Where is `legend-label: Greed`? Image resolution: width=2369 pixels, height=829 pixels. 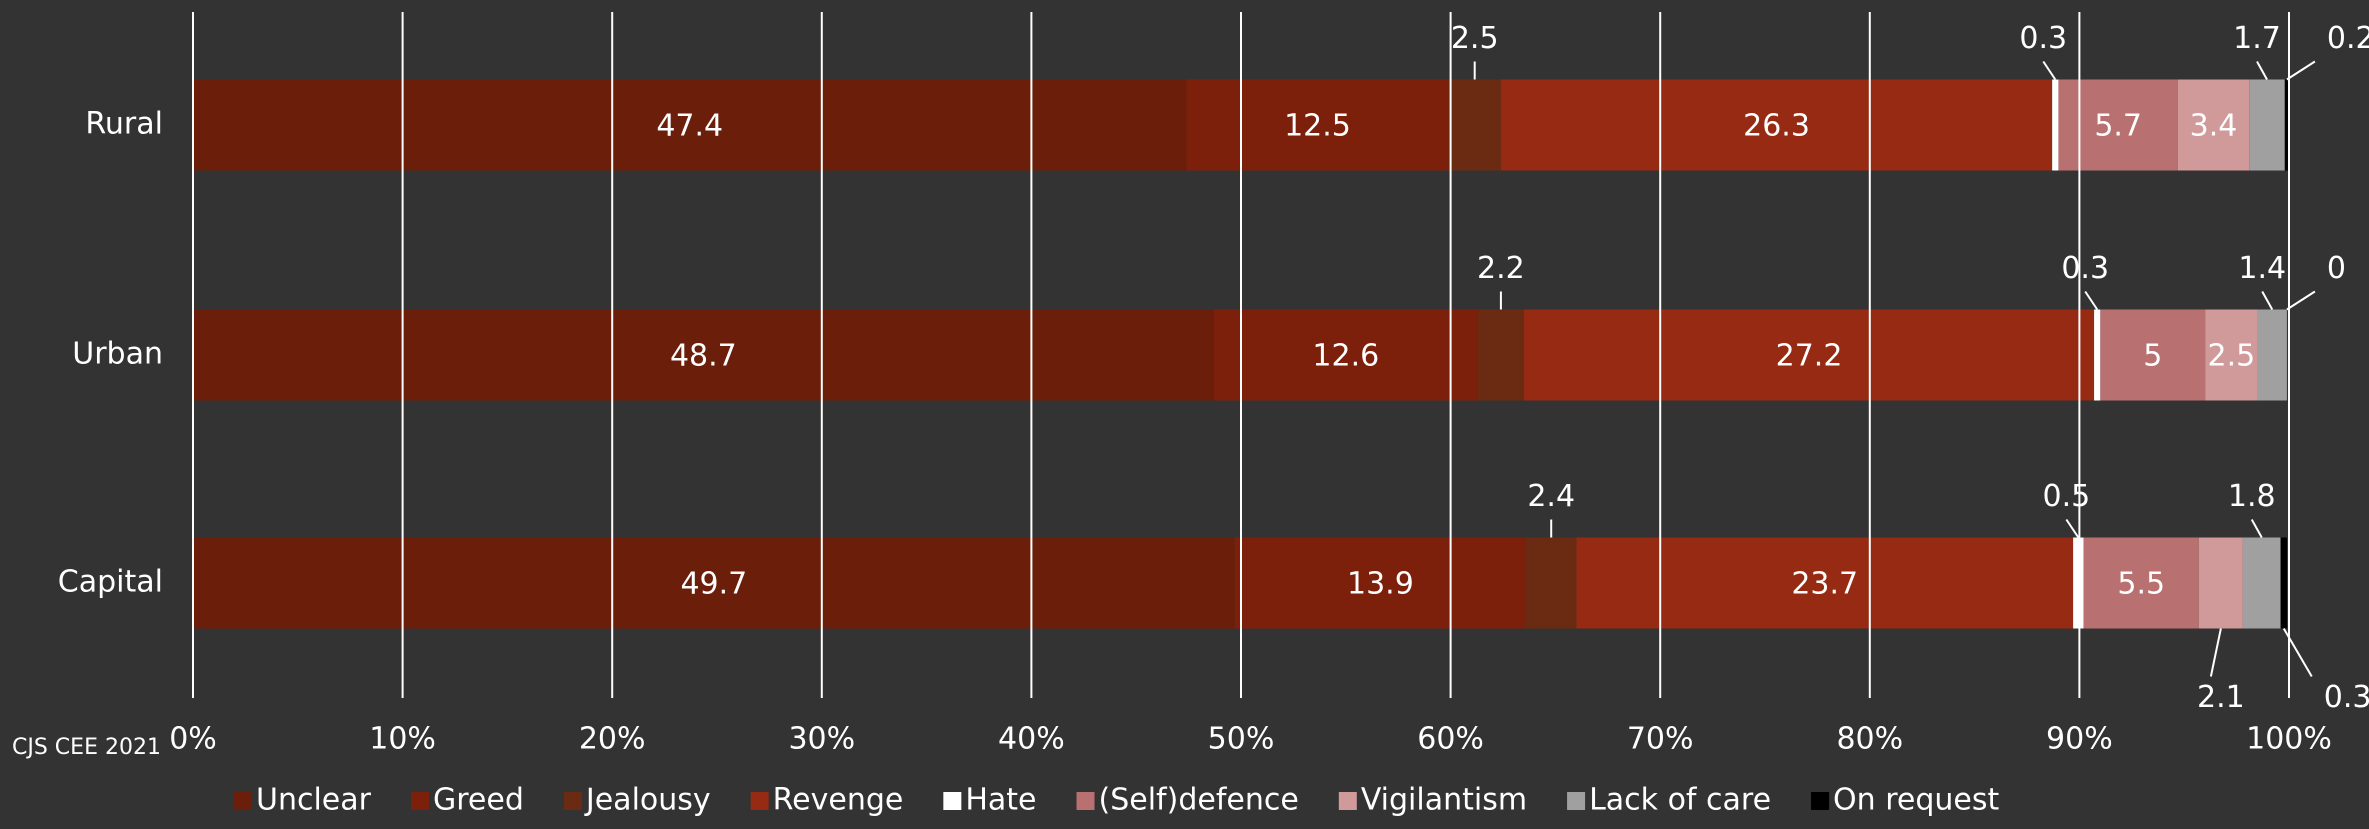 legend-label: Greed is located at coordinates (478, 800).